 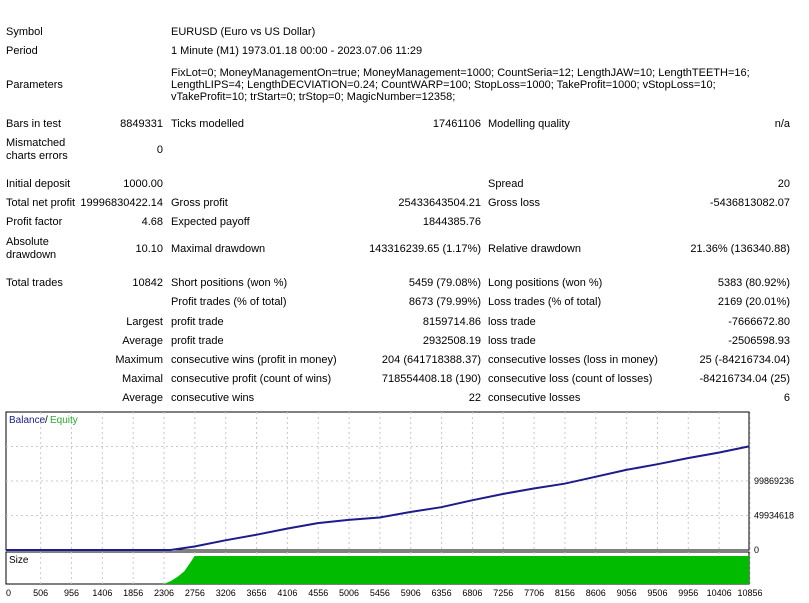 I want to click on maximal-drawdown-value: 143316239.65 (1.17%), so click(x=425, y=249).